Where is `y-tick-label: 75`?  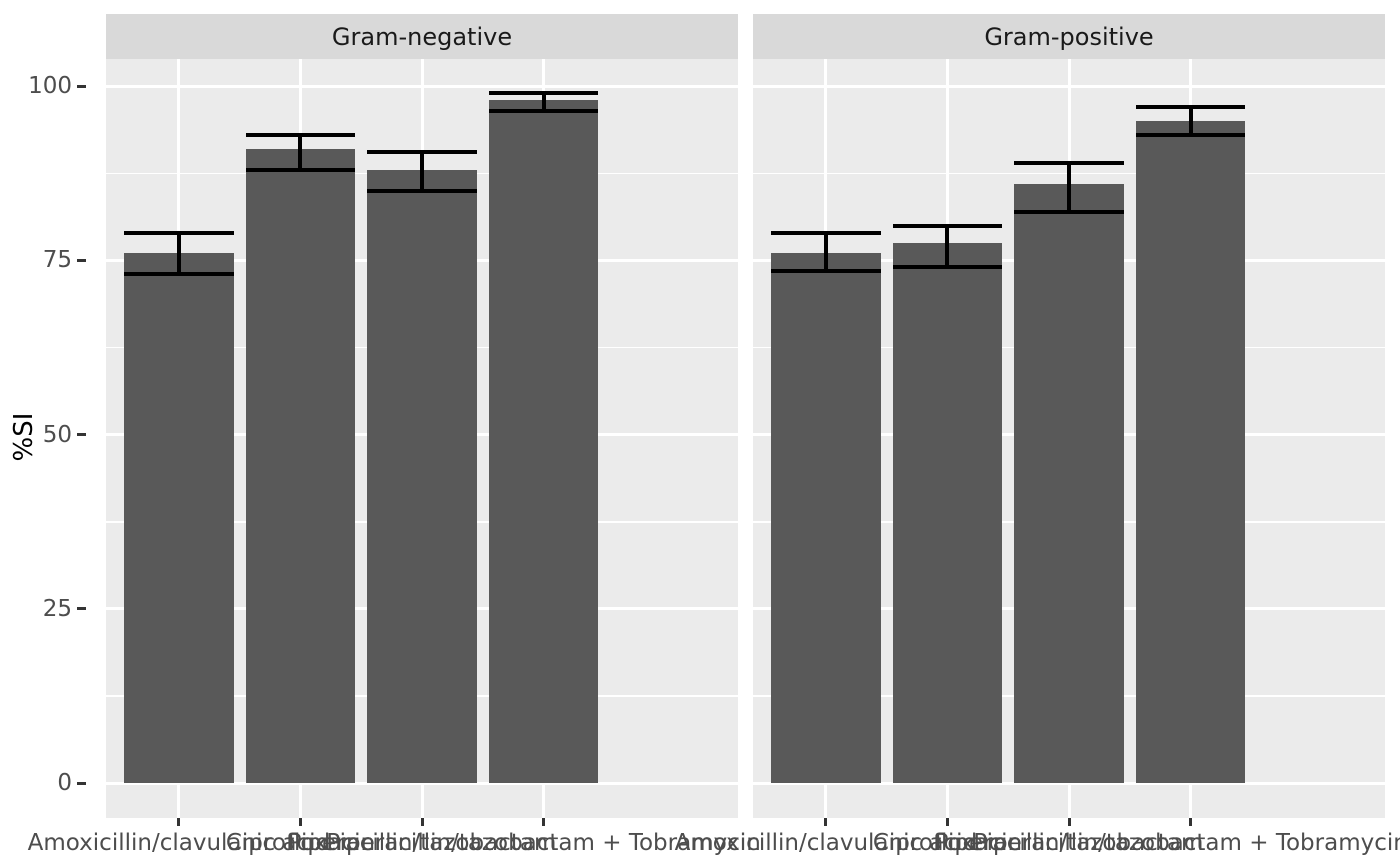
y-tick-label: 75 is located at coordinates (57, 260).